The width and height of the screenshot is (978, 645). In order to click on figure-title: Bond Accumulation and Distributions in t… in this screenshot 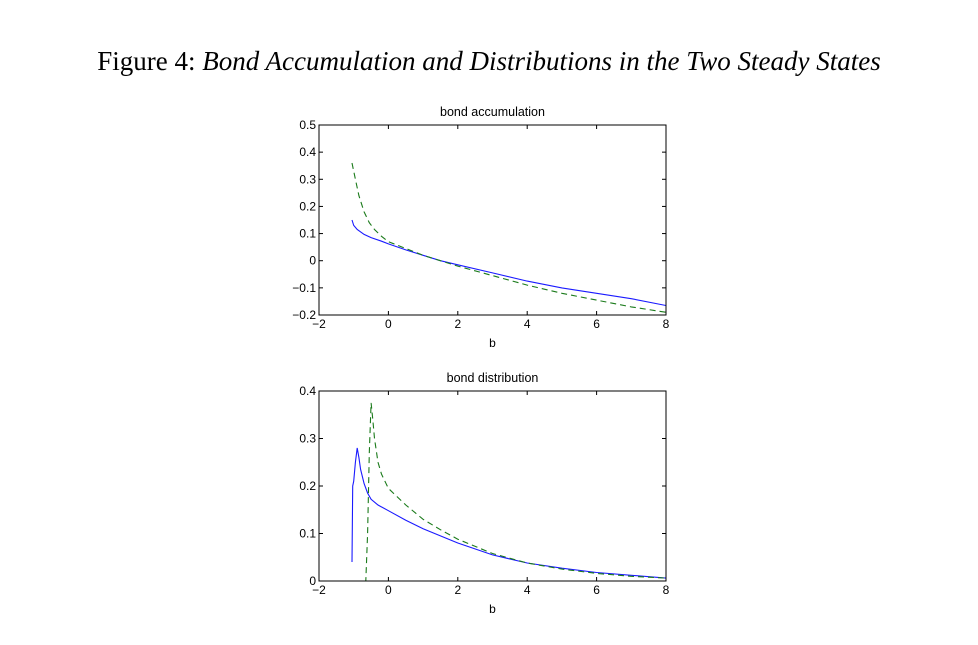, I will do `click(541, 61)`.